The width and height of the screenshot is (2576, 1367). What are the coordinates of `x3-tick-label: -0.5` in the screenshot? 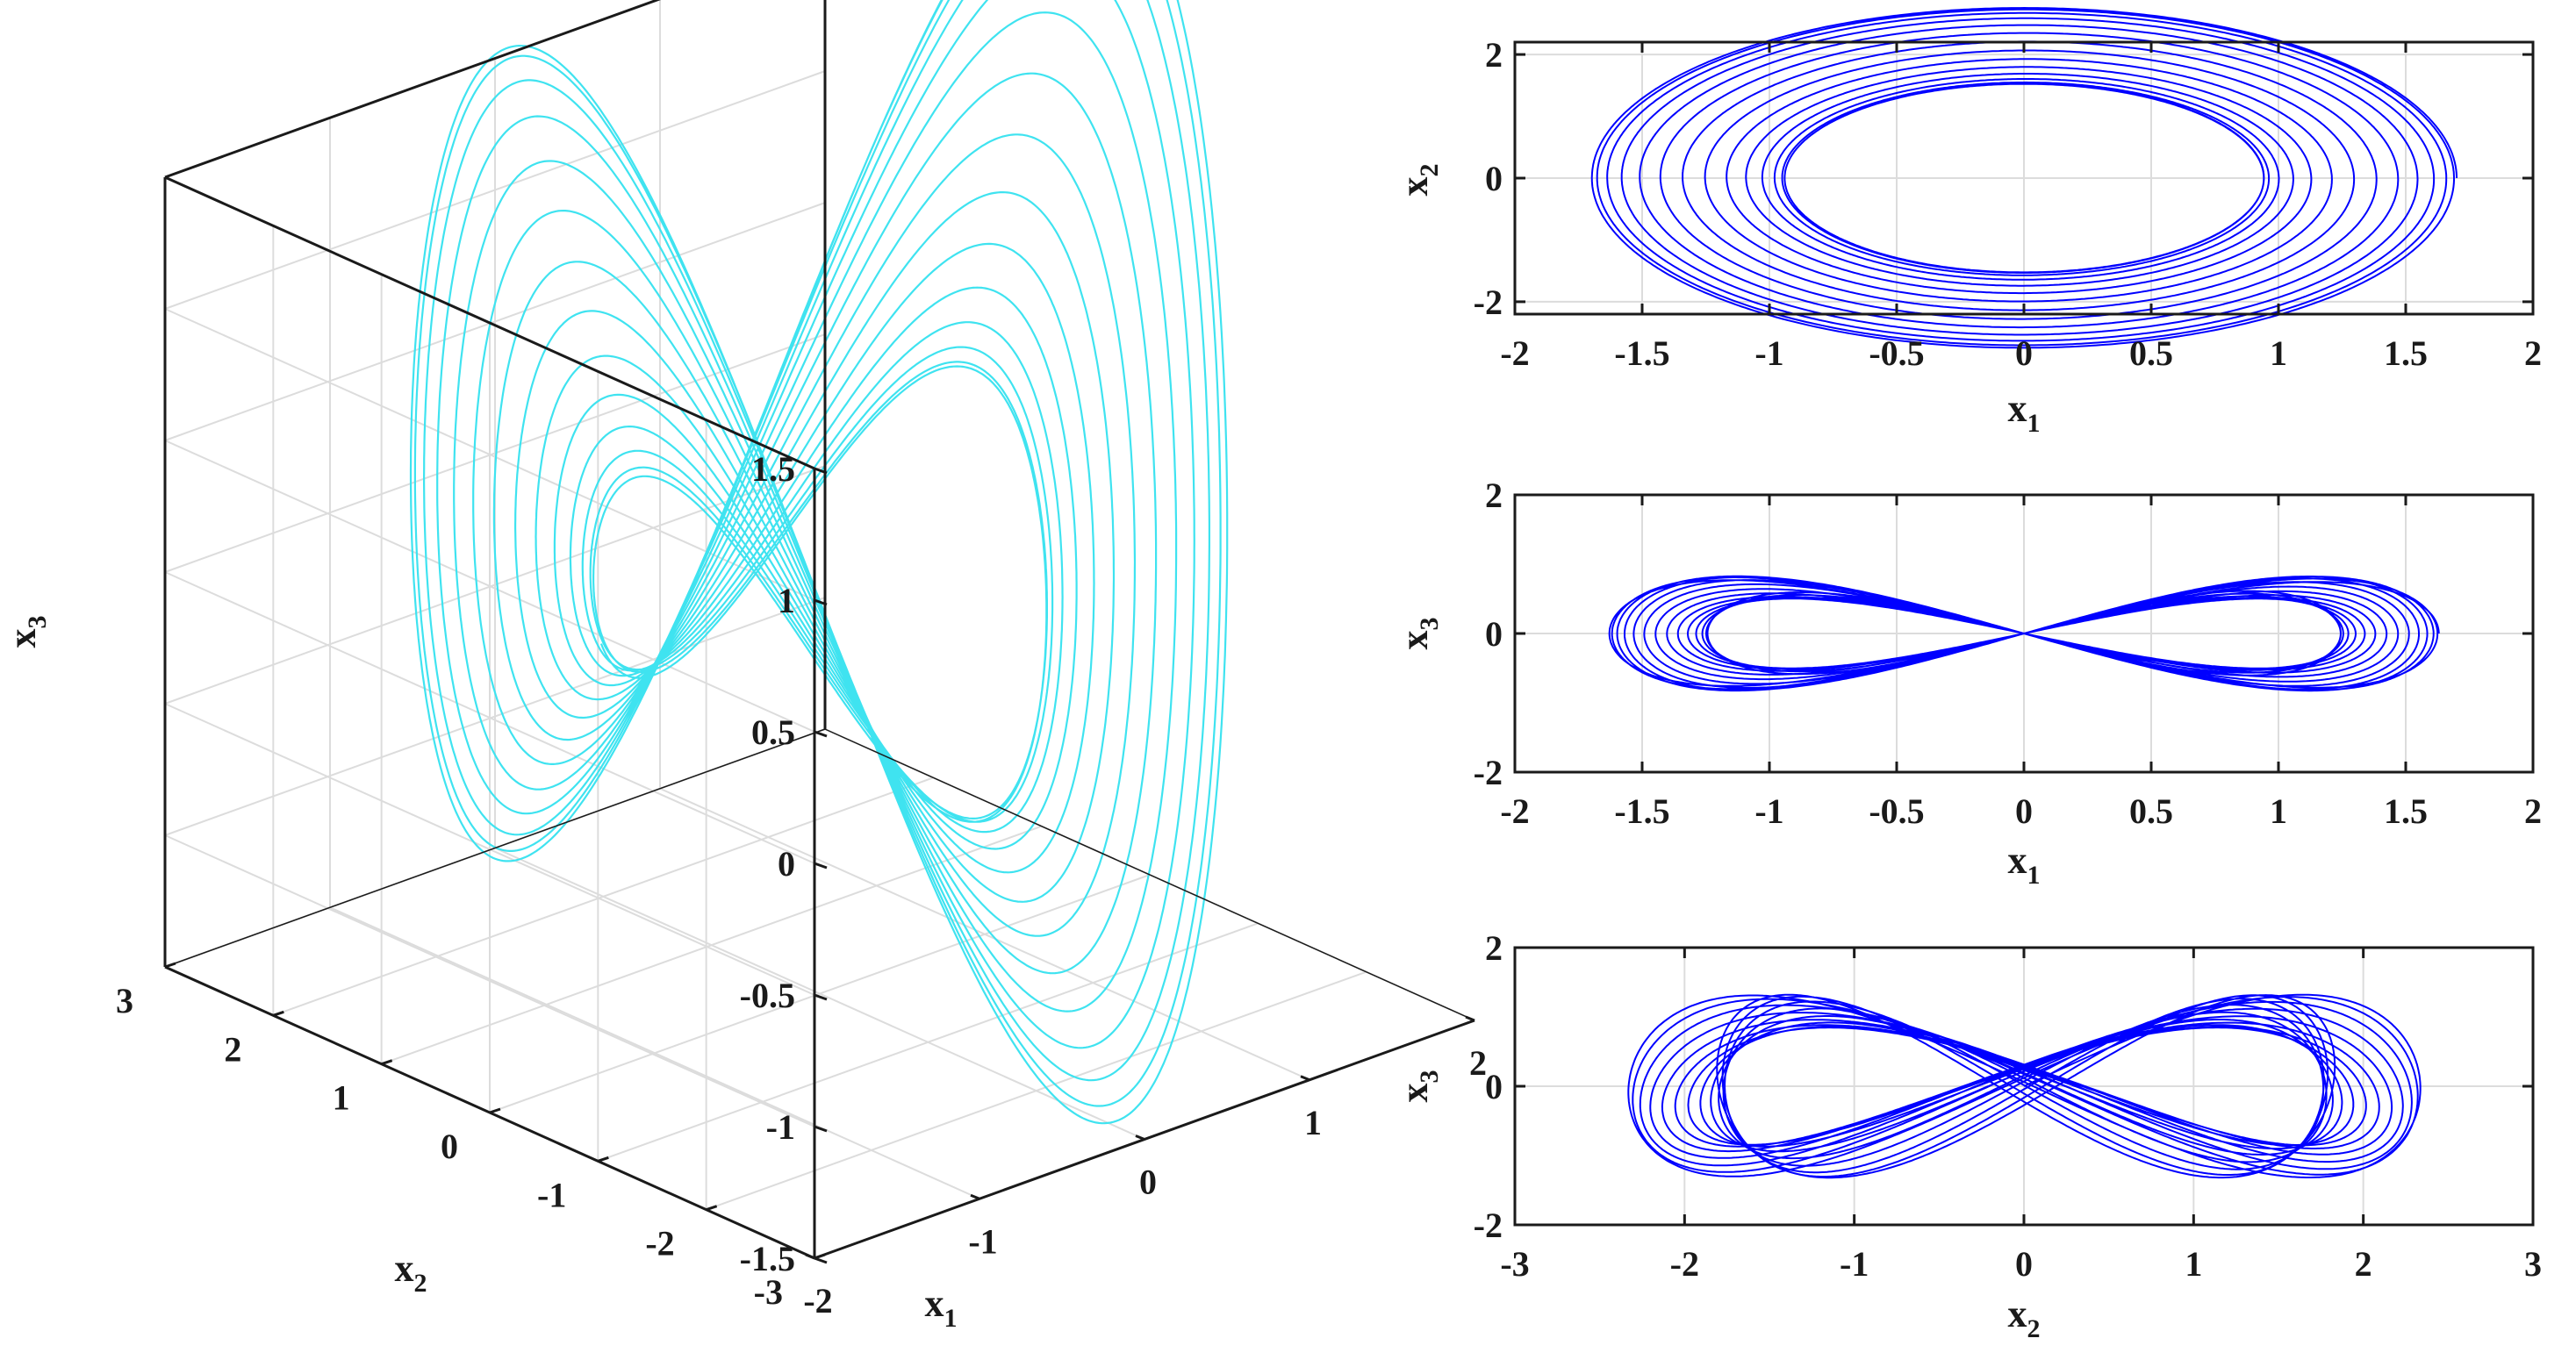 It's located at (767, 995).